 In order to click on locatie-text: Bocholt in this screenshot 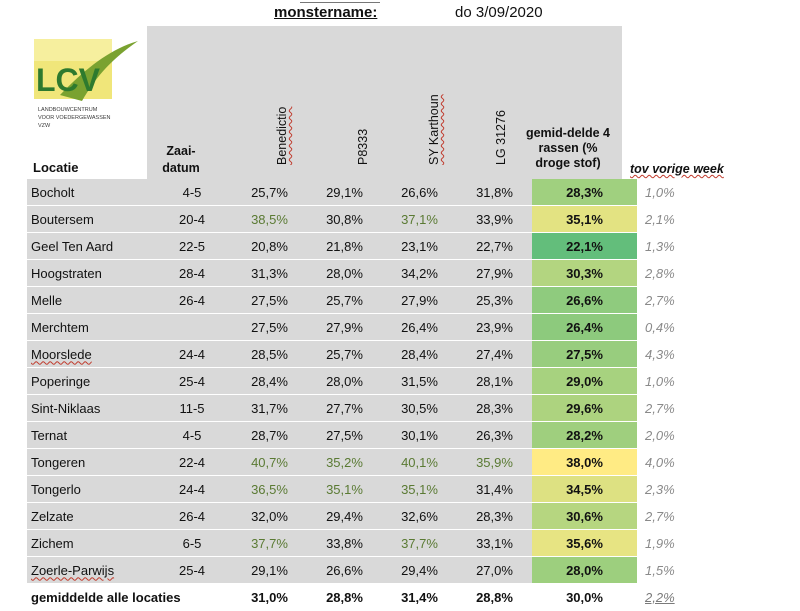, I will do `click(53, 192)`.